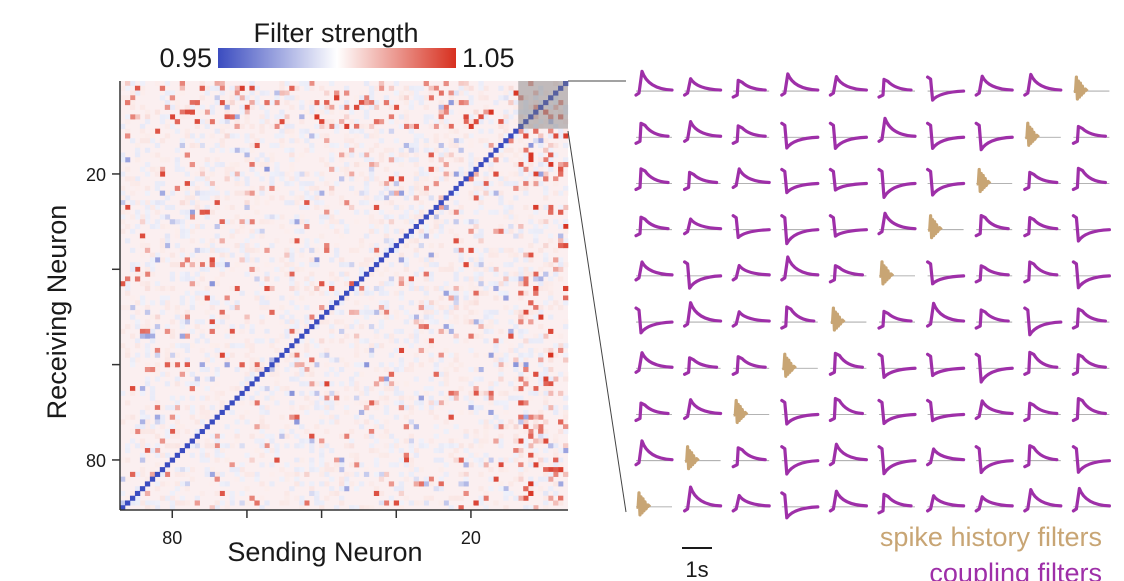 The height and width of the screenshot is (581, 1124). Describe the element at coordinates (96, 461) in the screenshot. I see `y-tick-label: 80` at that location.